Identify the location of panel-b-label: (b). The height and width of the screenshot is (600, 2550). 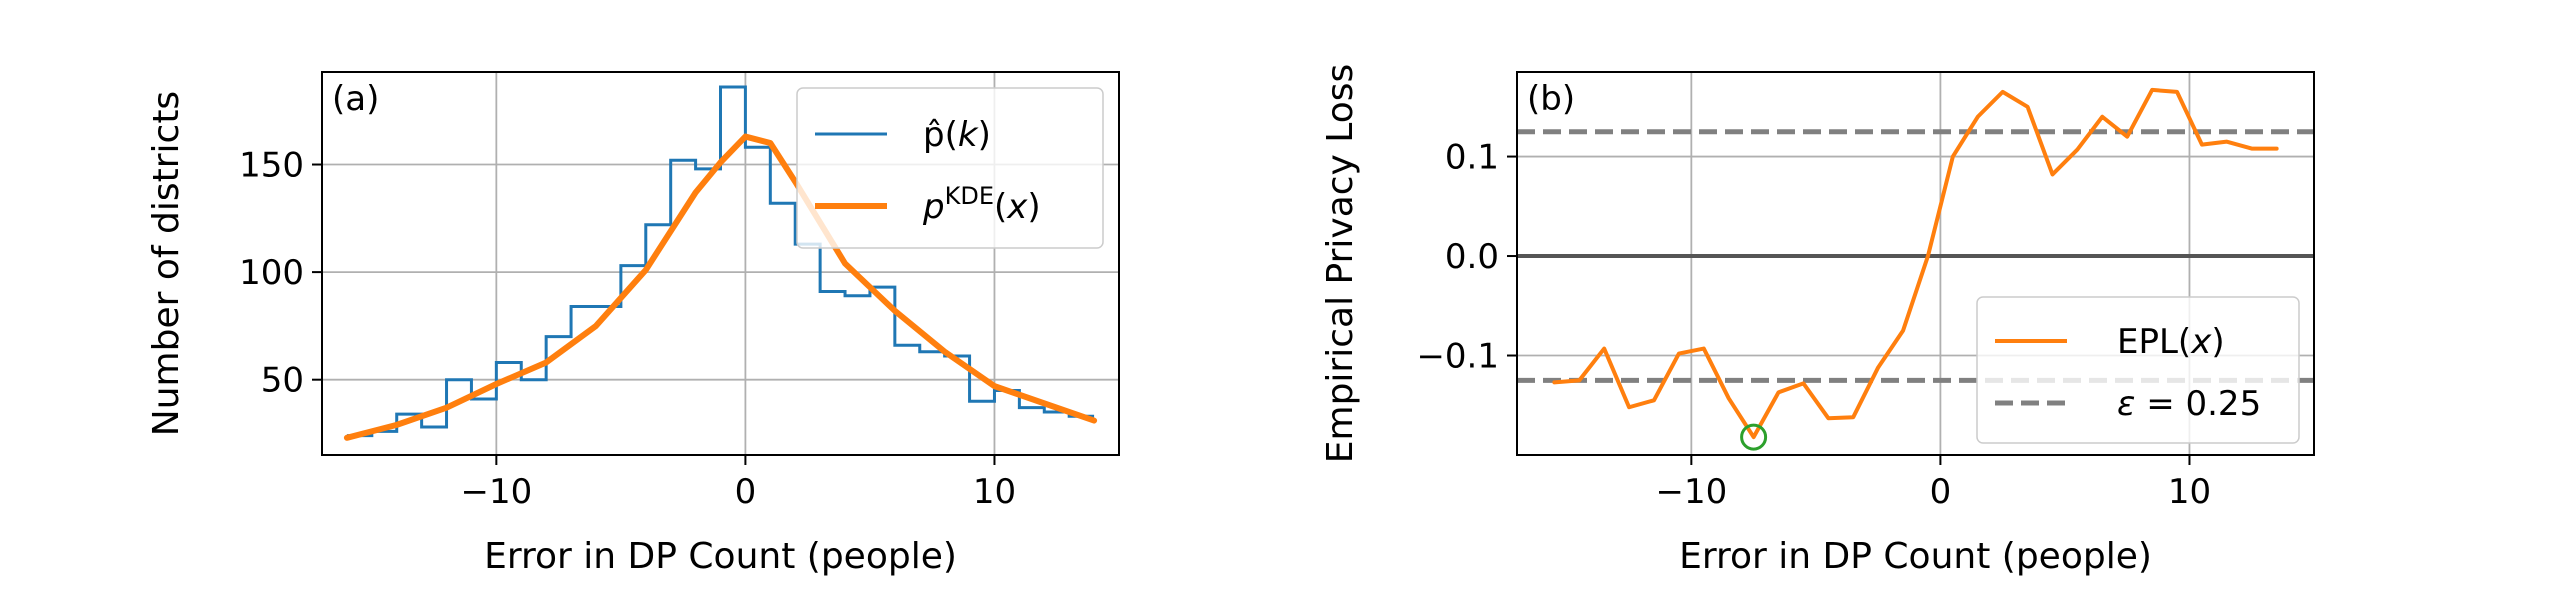
(1551, 99).